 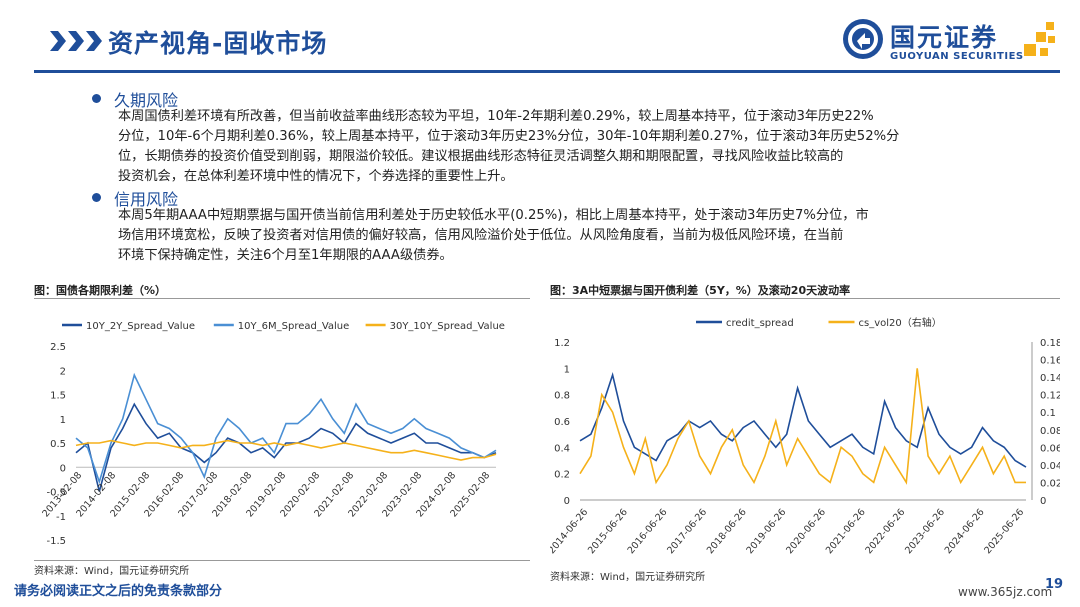 I want to click on left-chart-title: 图：国债各期限利差（%）, so click(x=100, y=290).